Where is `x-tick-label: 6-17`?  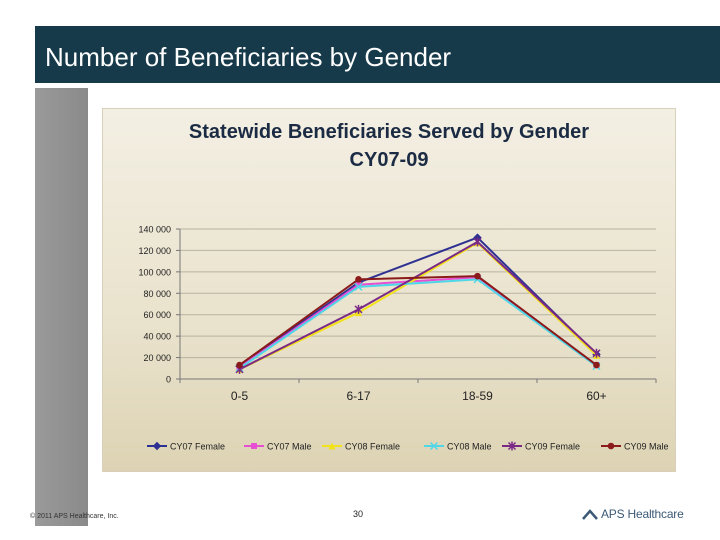
x-tick-label: 6-17 is located at coordinates (358, 396).